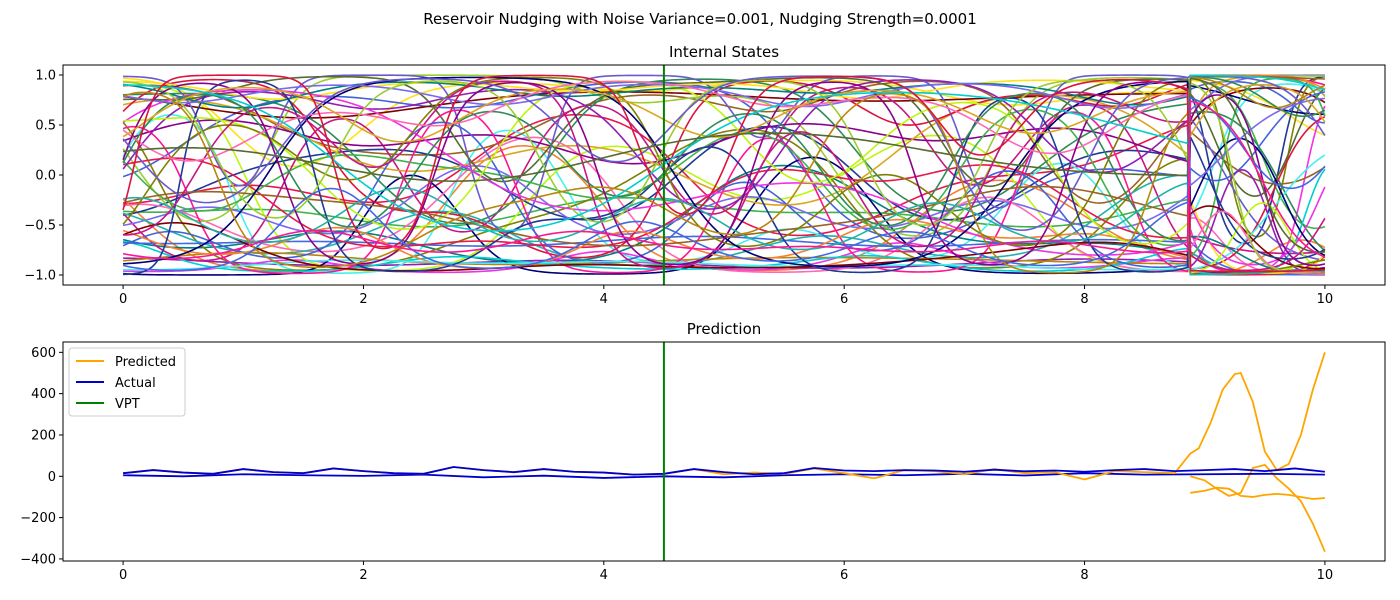 The width and height of the screenshot is (1400, 600). Describe the element at coordinates (43, 435) in the screenshot. I see `prediction-ytick-label: 200` at that location.